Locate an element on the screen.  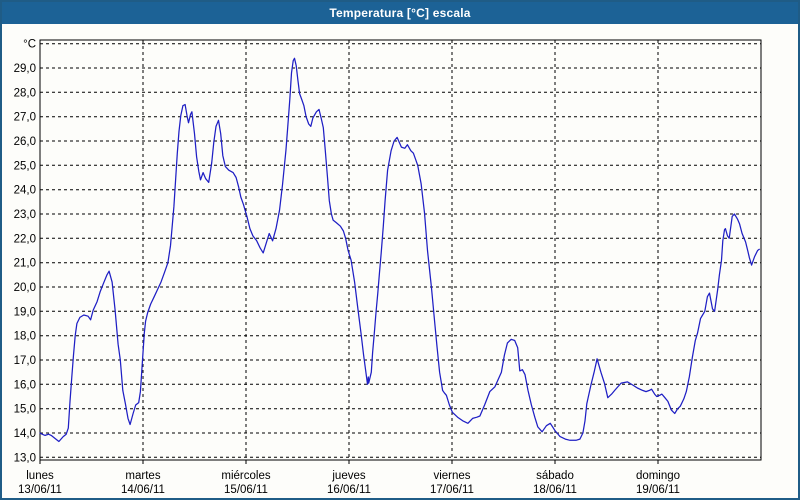
x-tick-weekday-label: sábado is located at coordinates (555, 476).